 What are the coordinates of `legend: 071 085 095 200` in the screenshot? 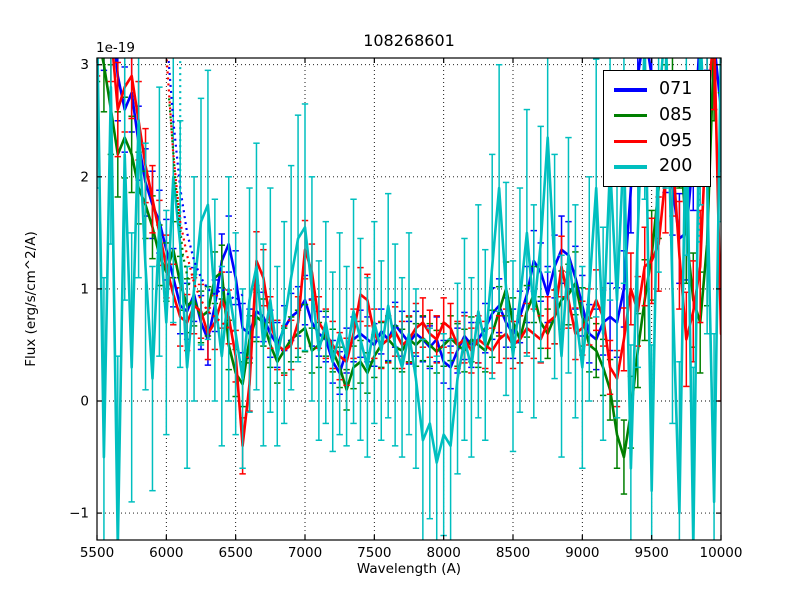 It's located at (657, 128).